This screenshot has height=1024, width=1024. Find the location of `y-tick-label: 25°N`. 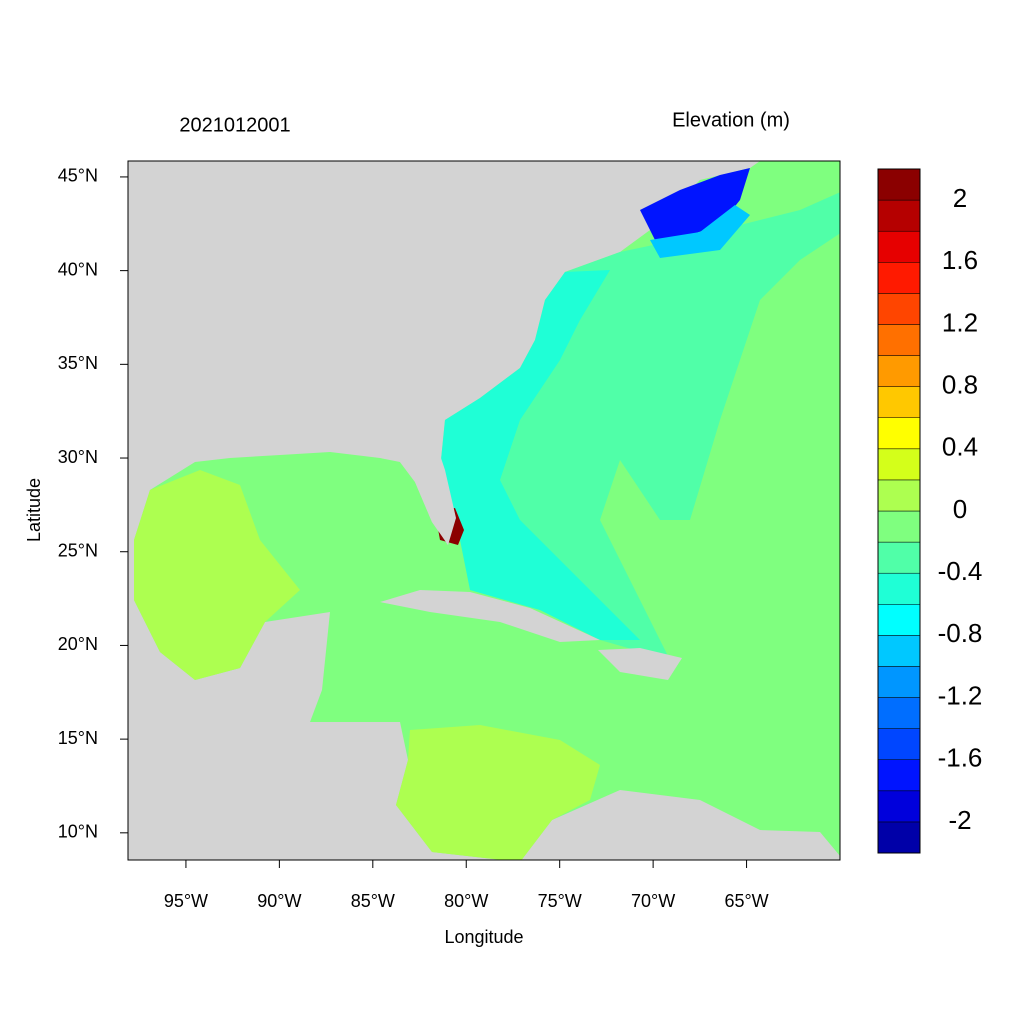

y-tick-label: 25°N is located at coordinates (78, 550).